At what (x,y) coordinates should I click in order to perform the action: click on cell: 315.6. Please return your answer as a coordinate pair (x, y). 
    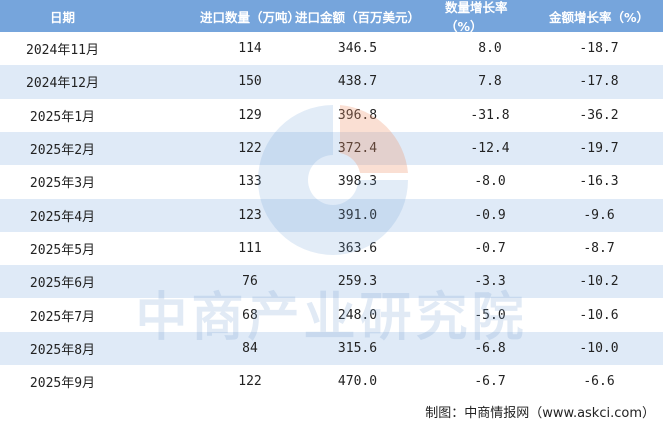
    Looking at the image, I should click on (357, 348).